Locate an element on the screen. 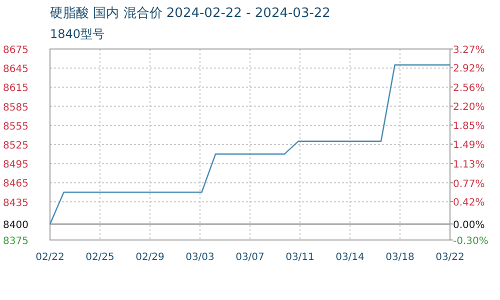  y2-tick-label: 1.85% is located at coordinates (469, 126).